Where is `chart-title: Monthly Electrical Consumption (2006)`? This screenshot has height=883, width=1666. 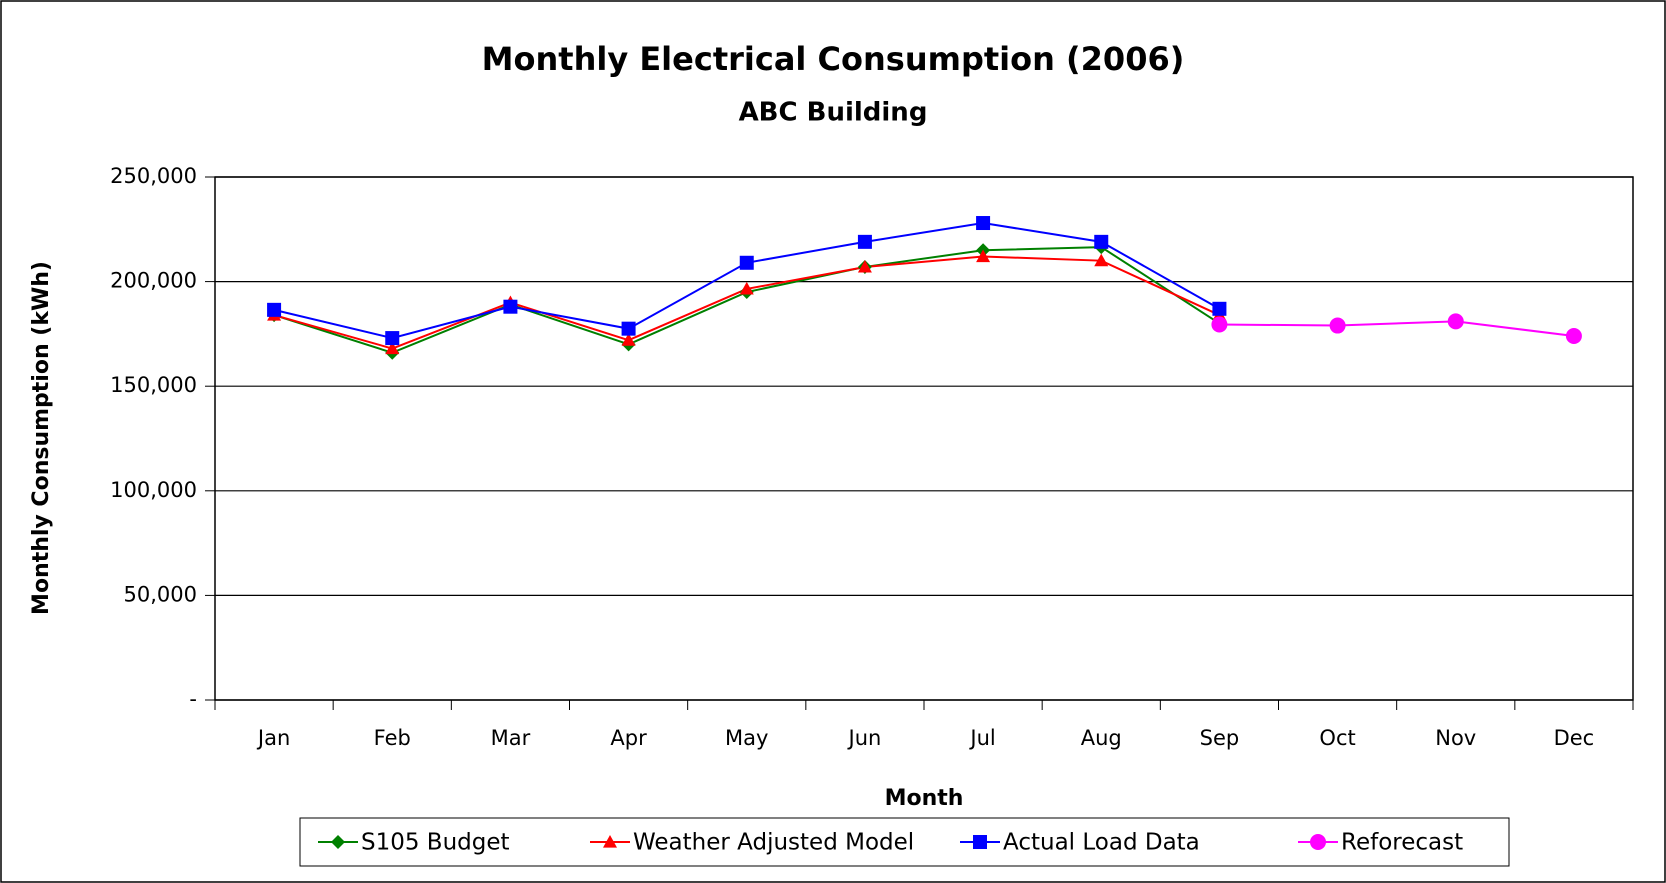 chart-title: Monthly Electrical Consumption (2006) is located at coordinates (833, 59).